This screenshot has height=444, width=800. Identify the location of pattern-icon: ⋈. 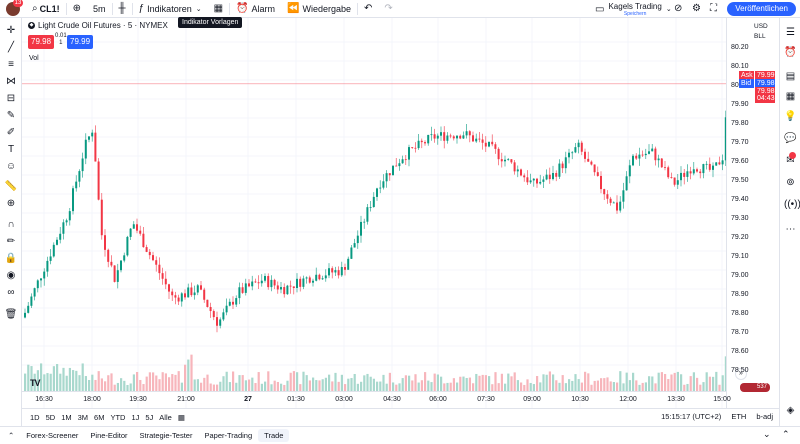
(11, 81).